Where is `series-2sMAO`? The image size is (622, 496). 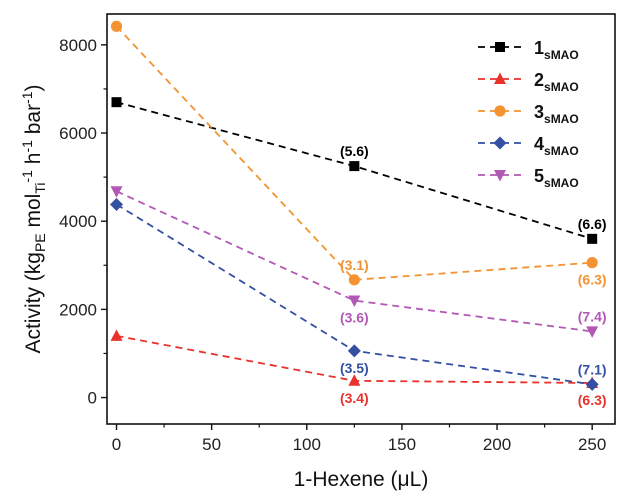
series-2sMAO is located at coordinates (354, 358).